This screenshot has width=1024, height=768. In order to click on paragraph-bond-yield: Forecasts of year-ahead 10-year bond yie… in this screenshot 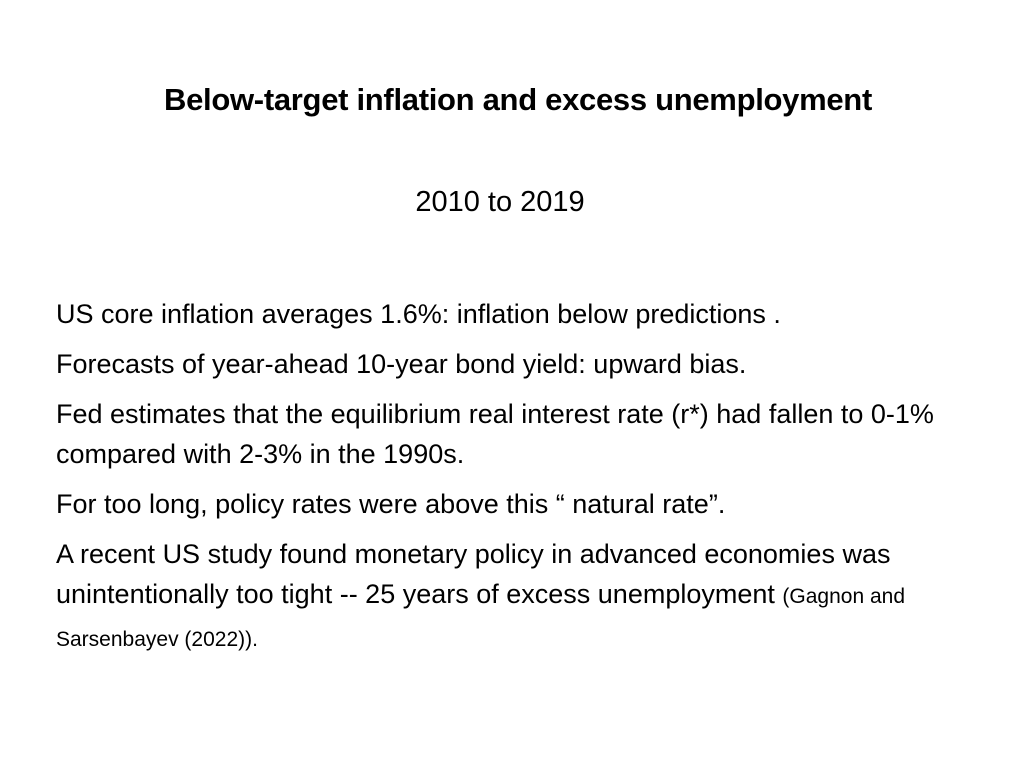, I will do `click(401, 364)`.